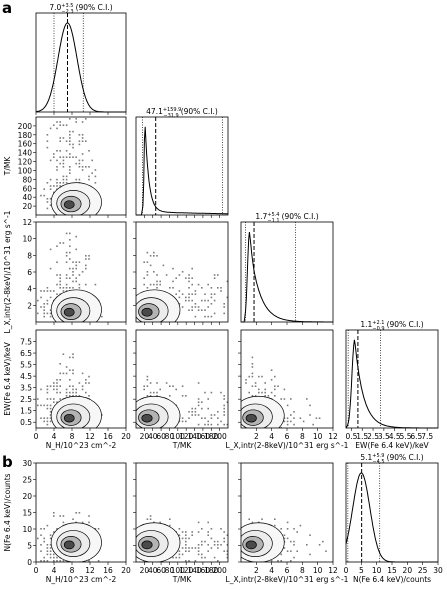 This screenshot has width=447, height=590. I want to click on panel-a-nh-t-ytick-label-9: 200, so click(25, 126).